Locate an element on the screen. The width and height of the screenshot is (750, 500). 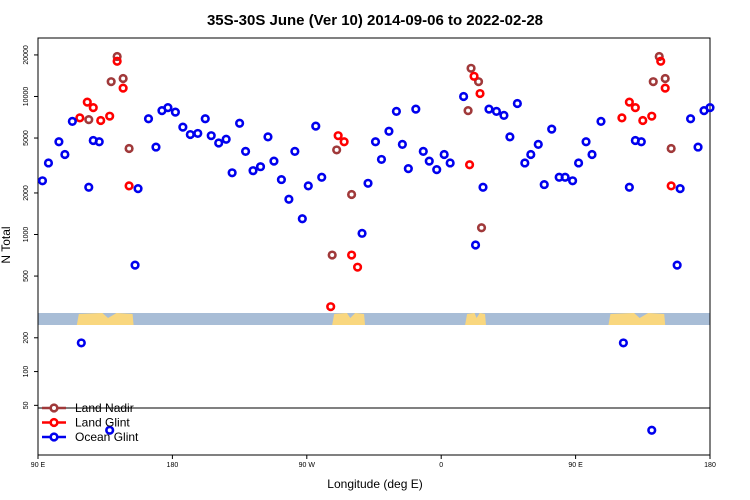
legend-label-land-nadir: Land Nadir is located at coordinates (104, 408).